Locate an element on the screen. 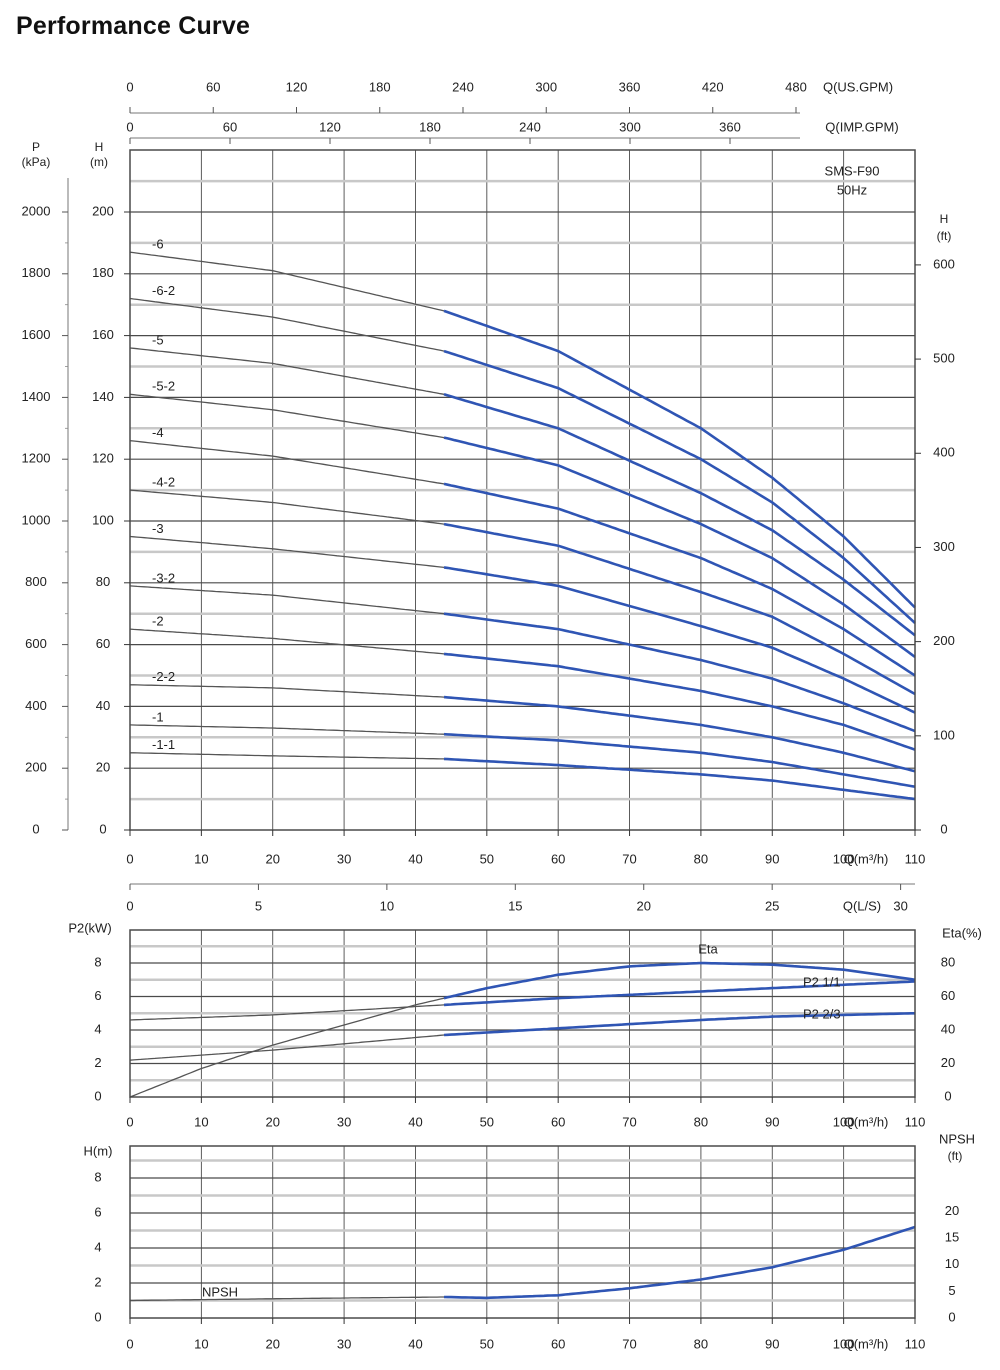  head--6-2-curve-gray is located at coordinates (287, 324).